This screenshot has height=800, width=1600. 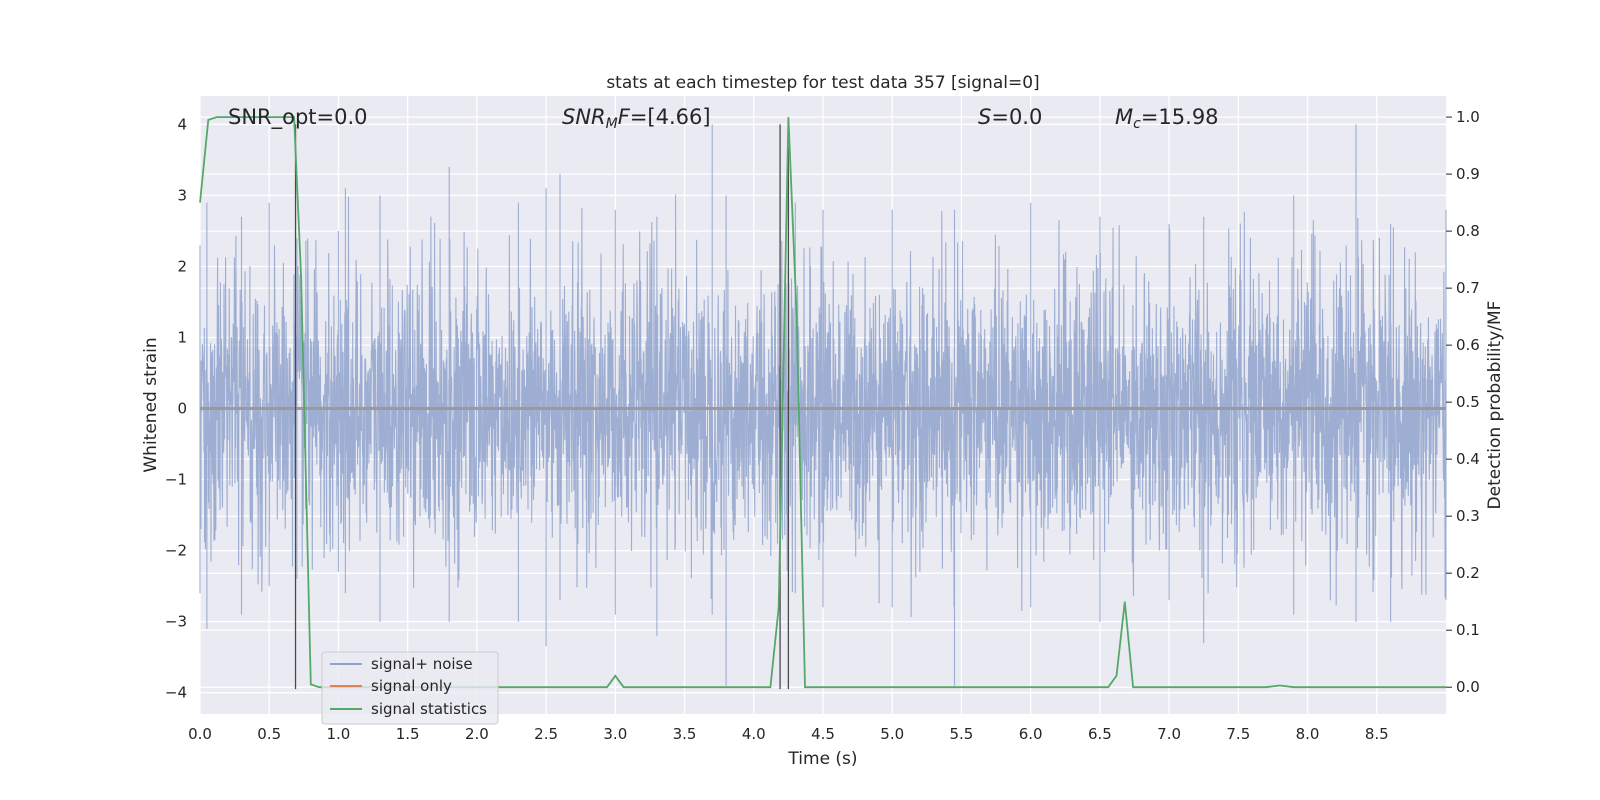 What do you see at coordinates (1468, 630) in the screenshot?
I see `y2-tick-label: 0.1` at bounding box center [1468, 630].